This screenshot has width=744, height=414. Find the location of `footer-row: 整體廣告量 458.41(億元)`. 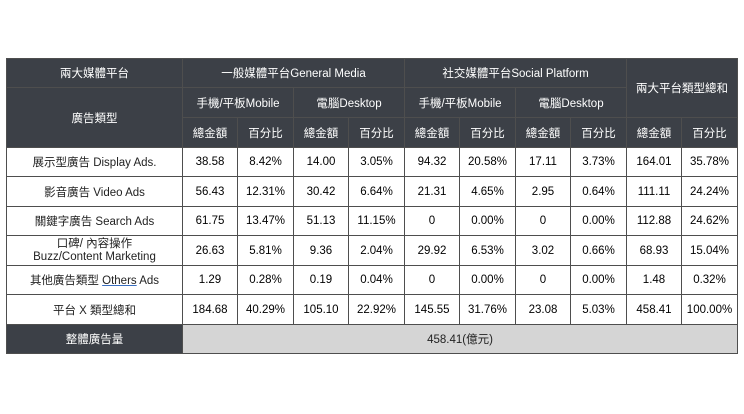

footer-row: 整體廣告量 458.41(億元) is located at coordinates (372, 339).